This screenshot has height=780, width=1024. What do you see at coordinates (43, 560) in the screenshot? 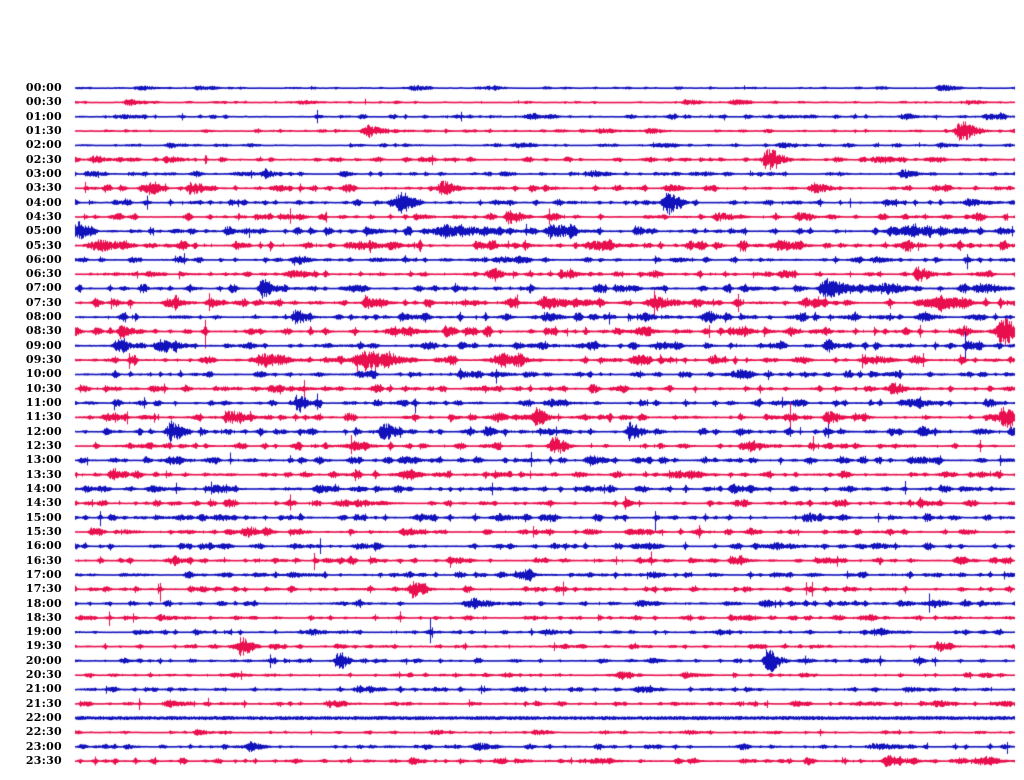
I see `time-label: 16:30` at bounding box center [43, 560].